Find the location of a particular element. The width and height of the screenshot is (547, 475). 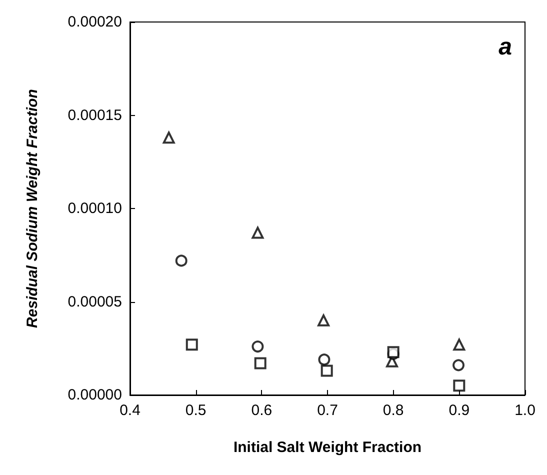

y-tick-label: 0.00000 is located at coordinates (95, 395).